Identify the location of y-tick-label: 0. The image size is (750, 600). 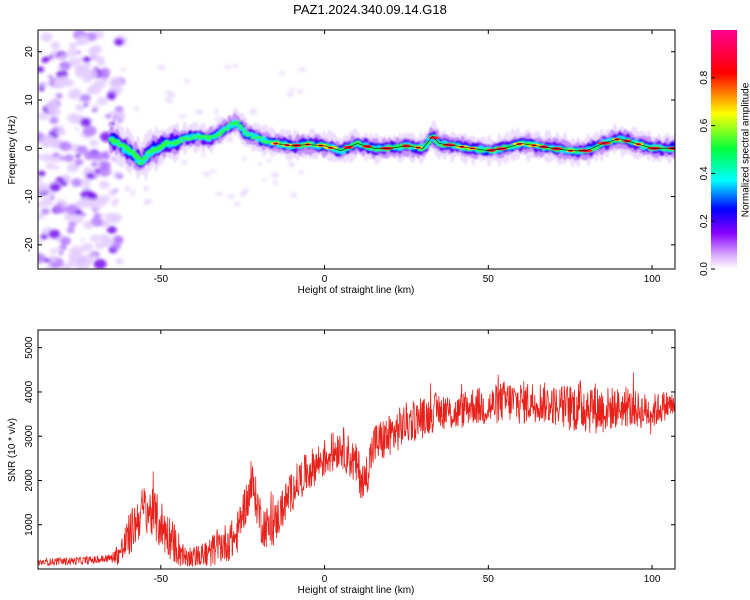
(29, 148).